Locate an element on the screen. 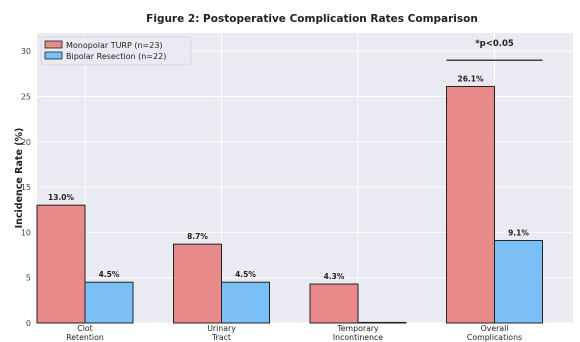  bar-value-label: 9.1% is located at coordinates (518, 233).